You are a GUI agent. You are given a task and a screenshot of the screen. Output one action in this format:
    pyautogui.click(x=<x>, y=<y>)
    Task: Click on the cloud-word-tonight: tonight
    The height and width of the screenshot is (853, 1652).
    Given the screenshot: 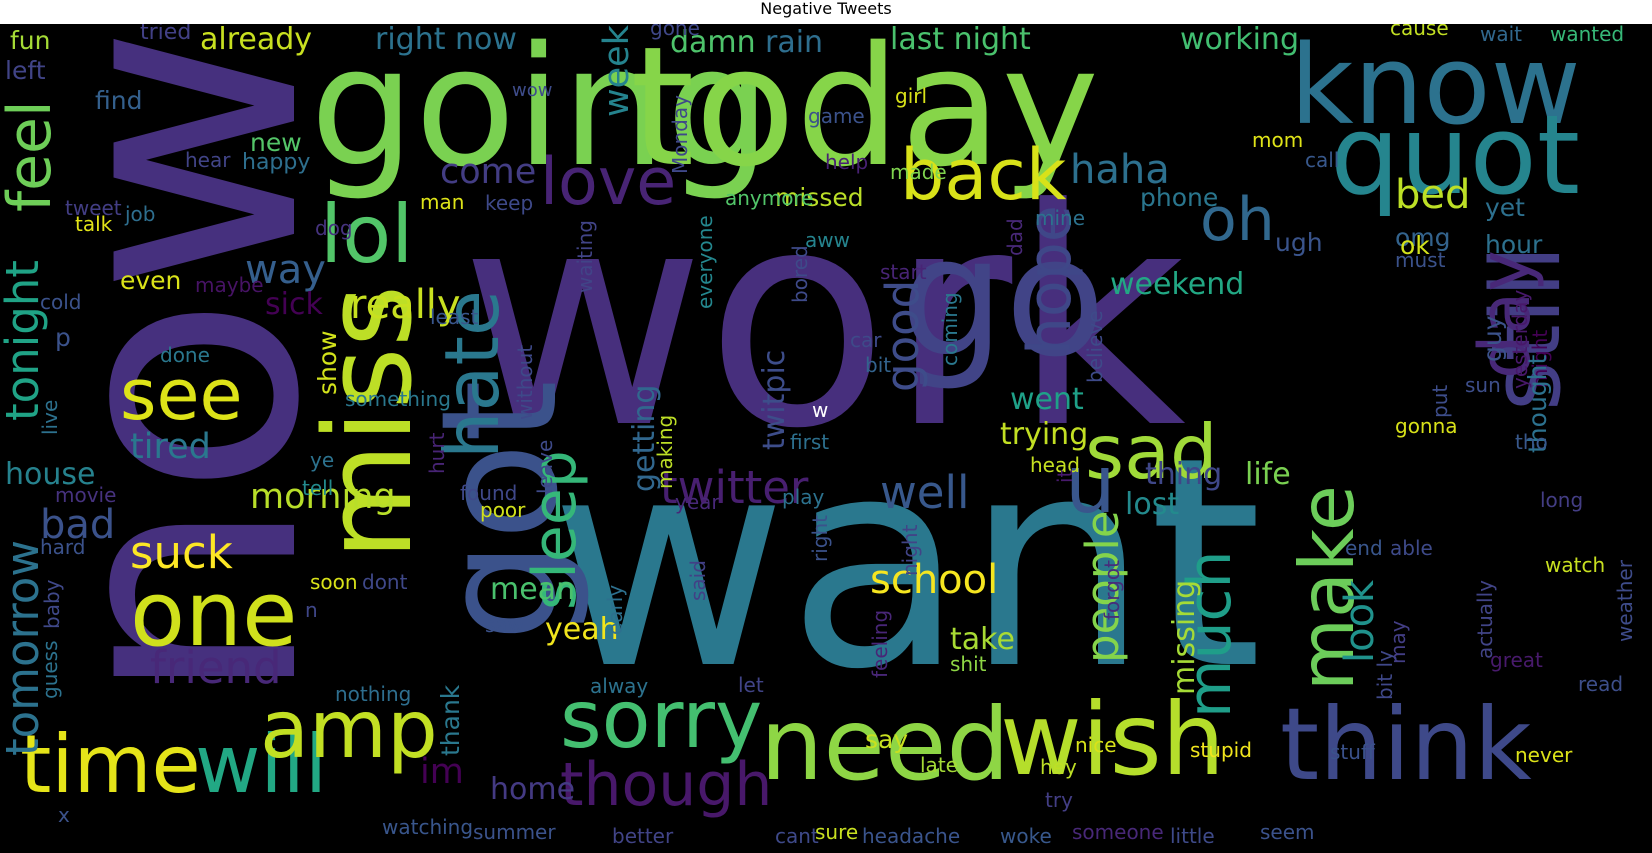 What is the action you would take?
    pyautogui.click(x=24, y=340)
    